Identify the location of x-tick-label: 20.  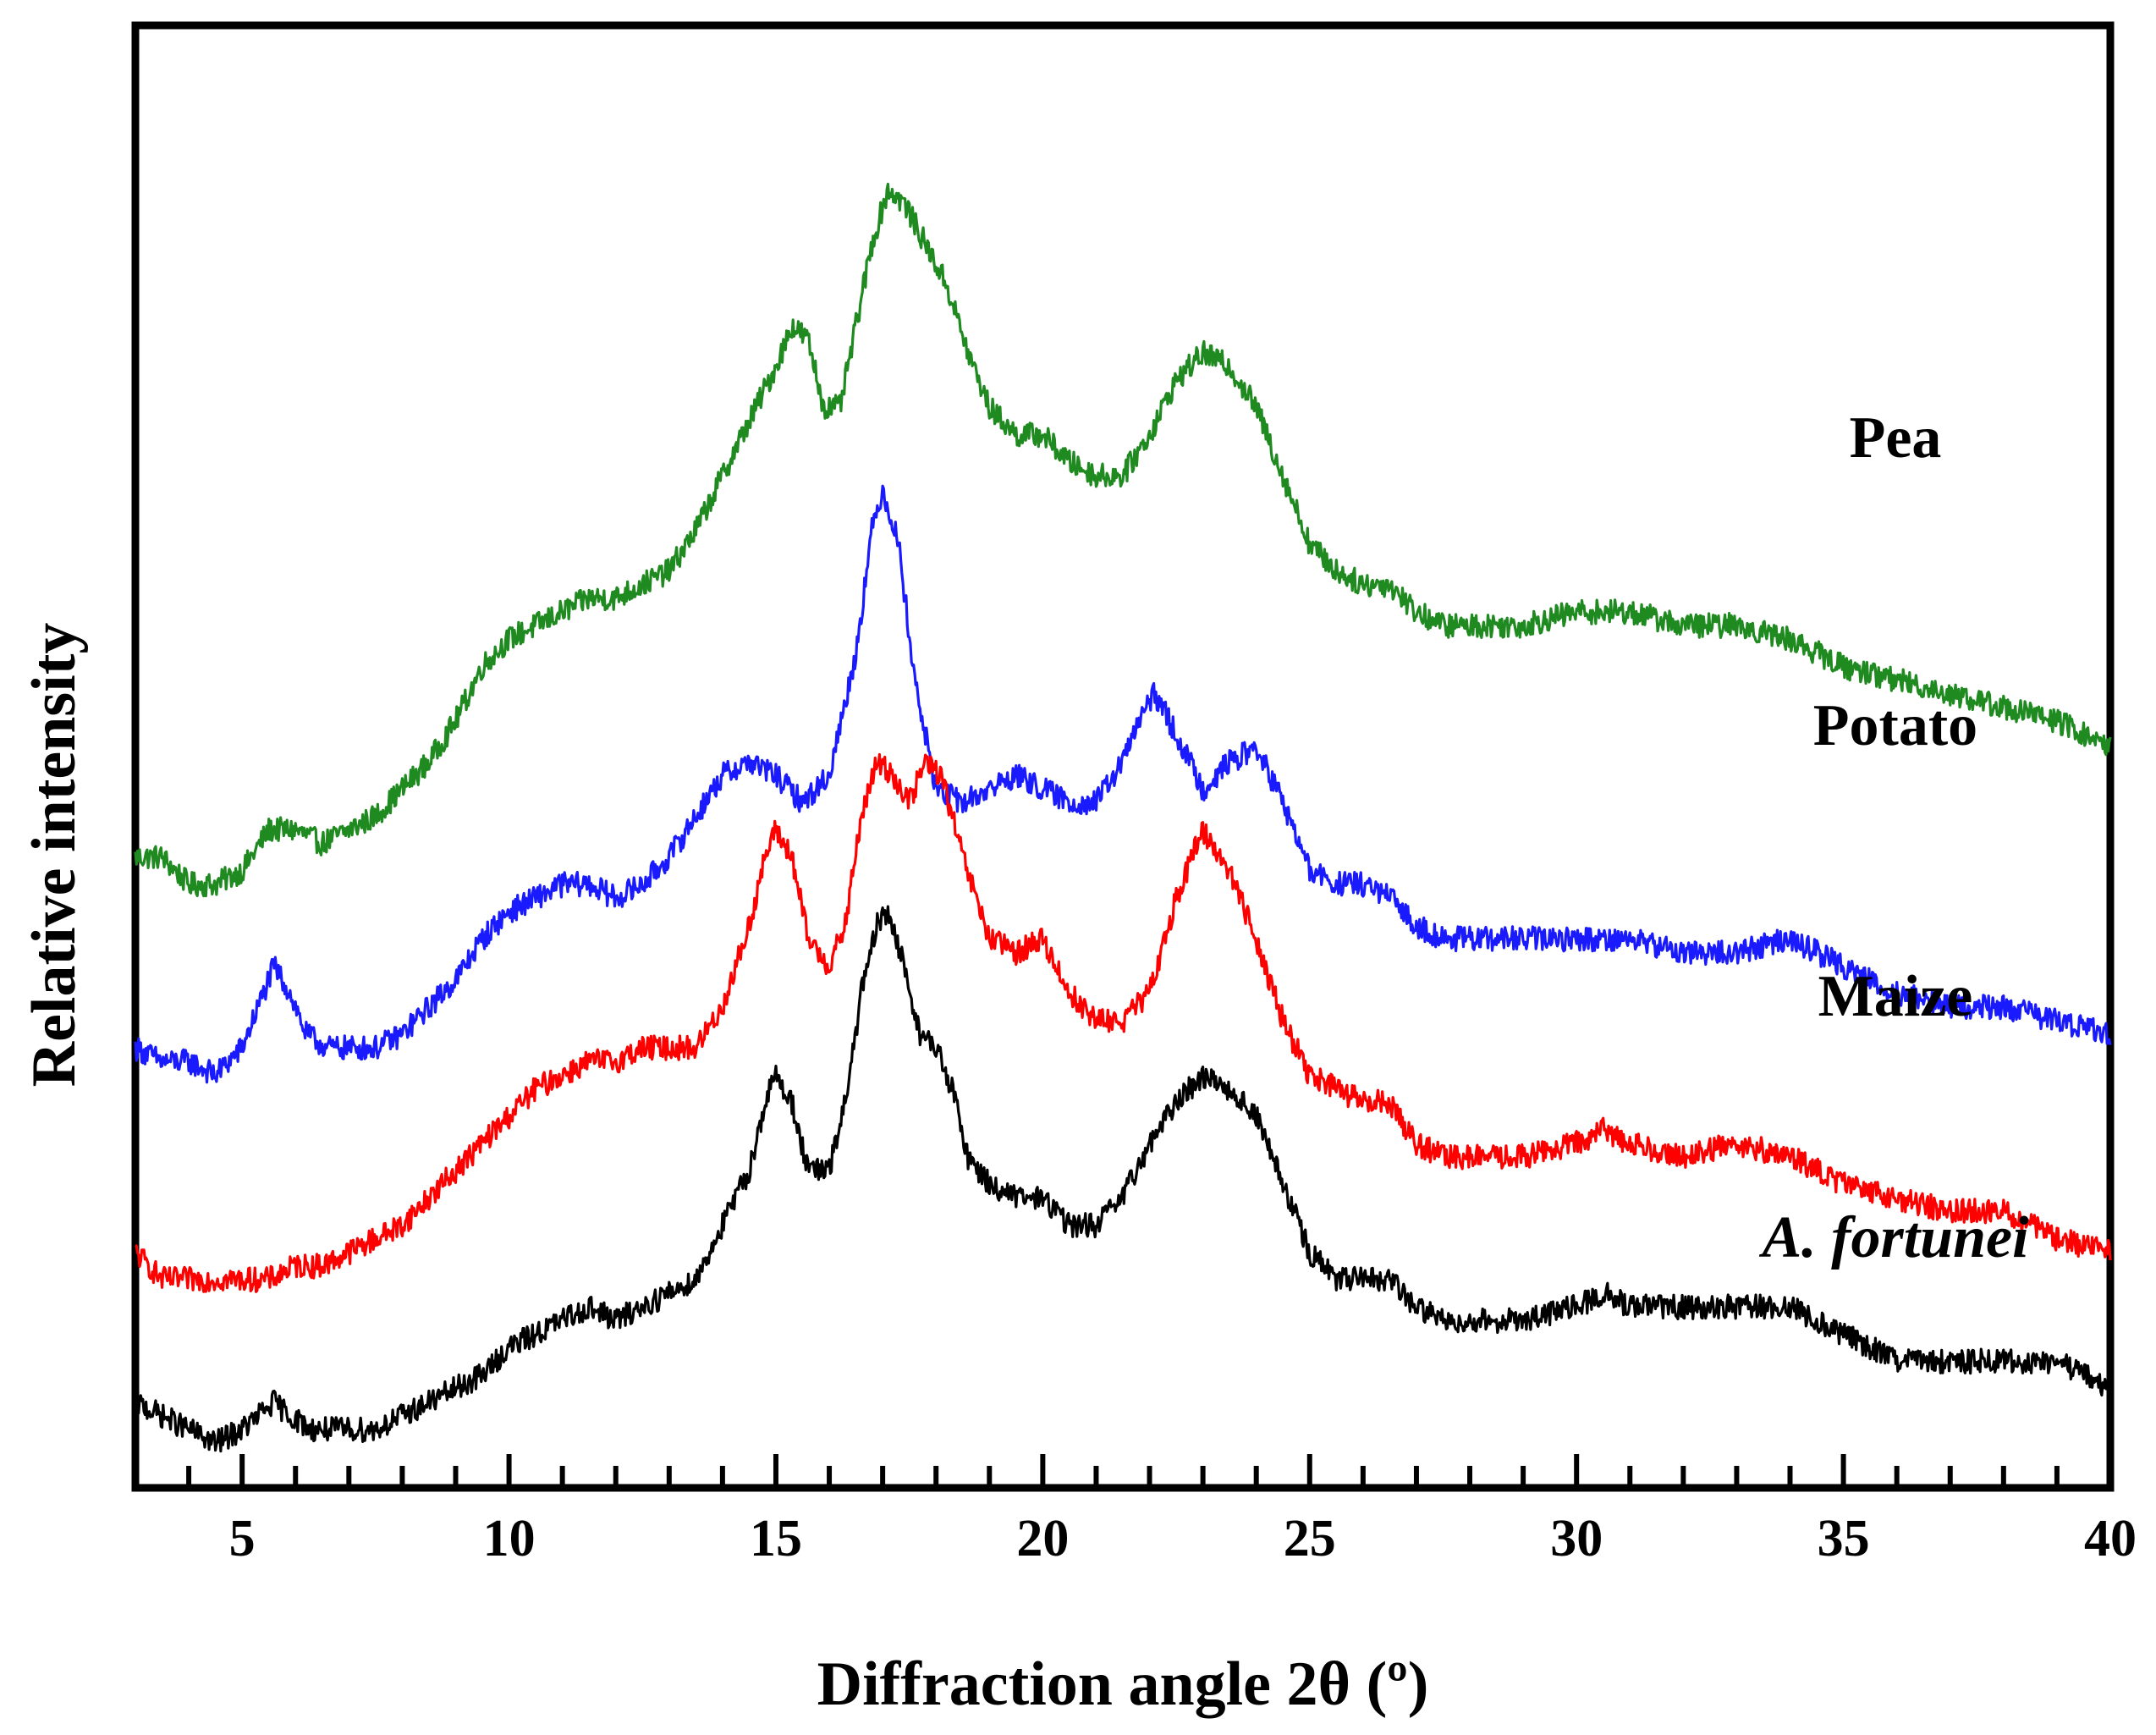
(1042, 1538).